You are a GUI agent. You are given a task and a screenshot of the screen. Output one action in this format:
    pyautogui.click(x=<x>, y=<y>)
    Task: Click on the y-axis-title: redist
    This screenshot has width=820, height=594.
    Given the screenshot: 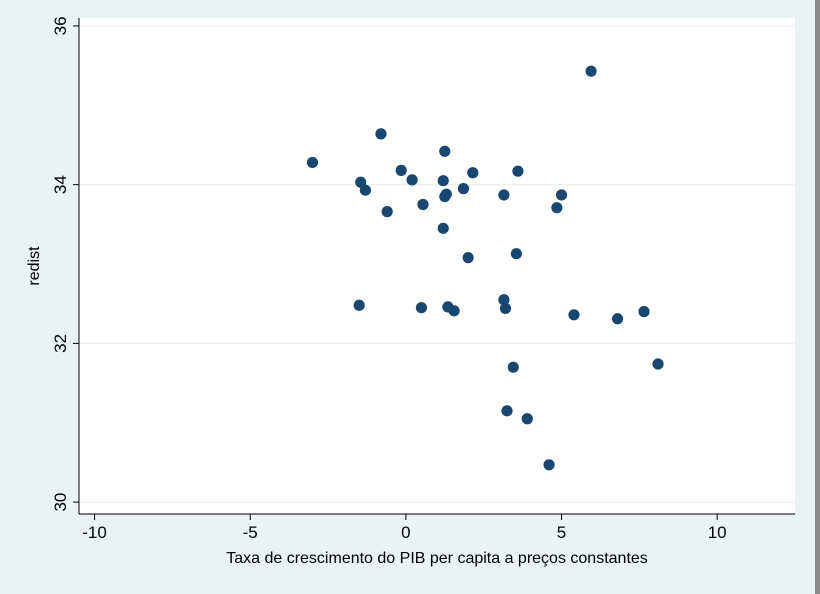 What is the action you would take?
    pyautogui.click(x=34, y=266)
    